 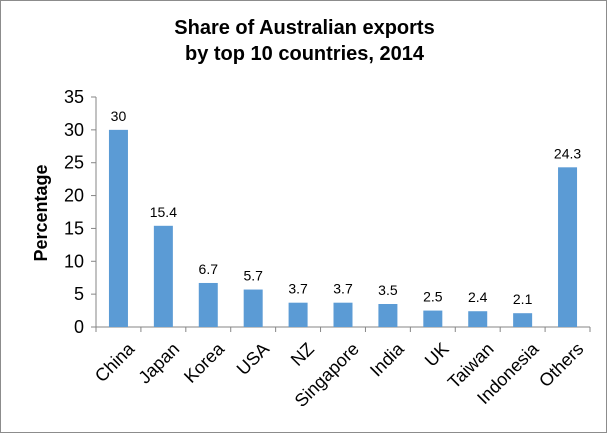 What do you see at coordinates (568, 247) in the screenshot?
I see `bar-others` at bounding box center [568, 247].